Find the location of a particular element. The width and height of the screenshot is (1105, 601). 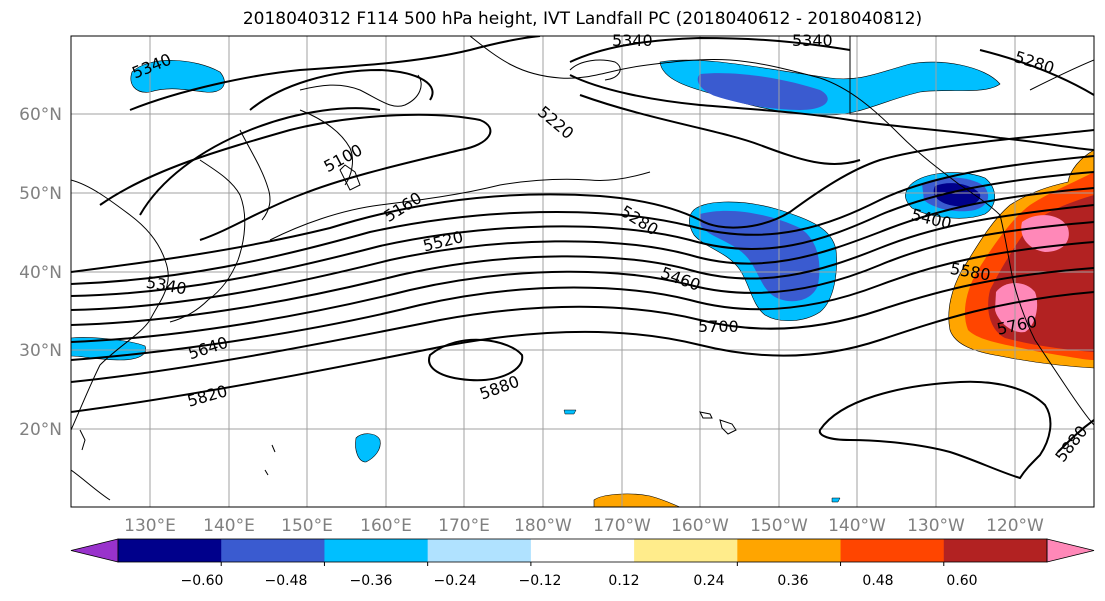

colorbar-extend-min is located at coordinates (94, 550).